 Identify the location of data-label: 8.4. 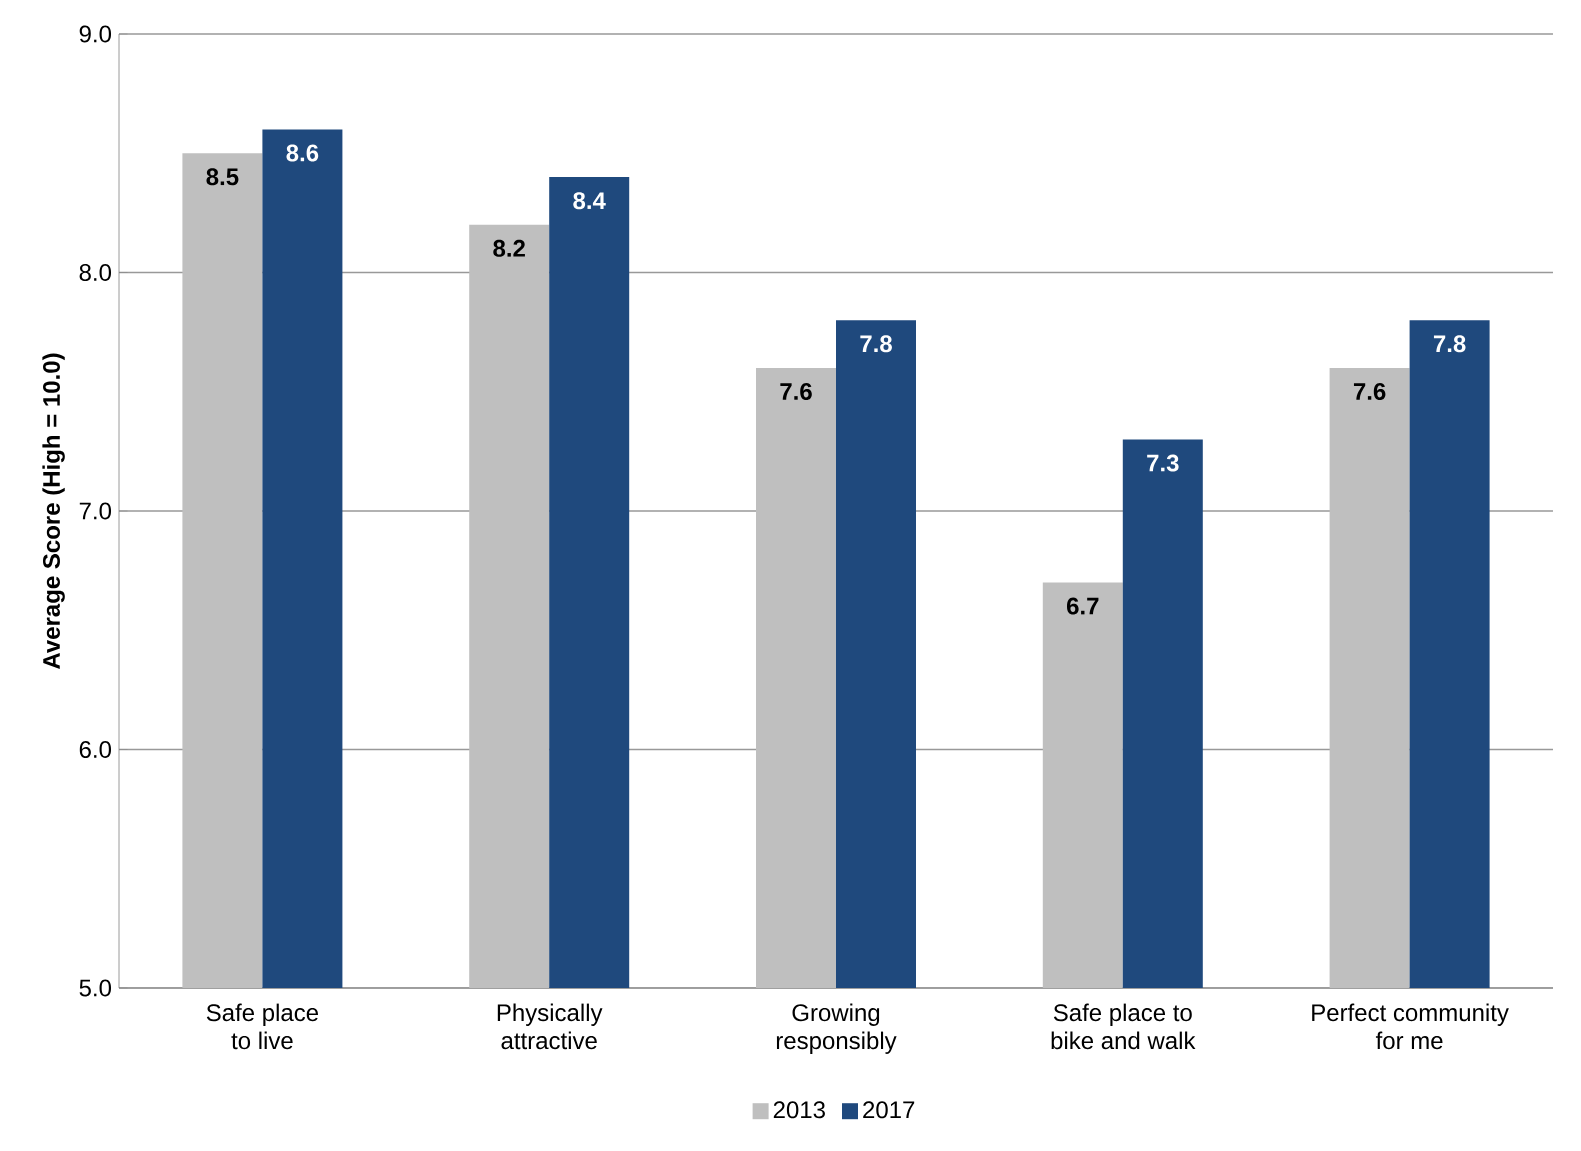
(589, 201).